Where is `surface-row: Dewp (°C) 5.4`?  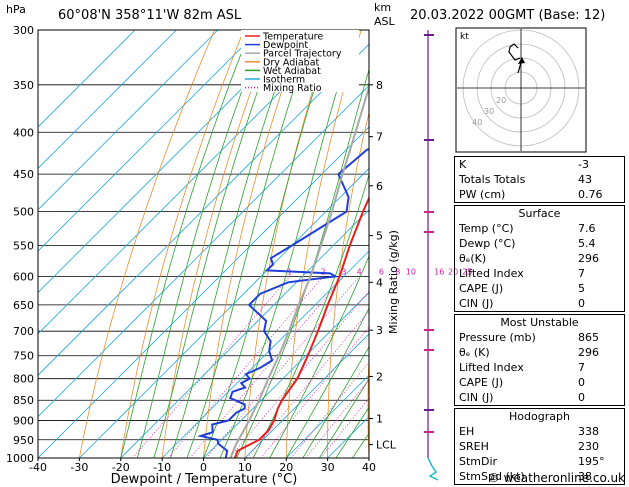 surface-row: Dewp (°C) 5.4 is located at coordinates (539, 243).